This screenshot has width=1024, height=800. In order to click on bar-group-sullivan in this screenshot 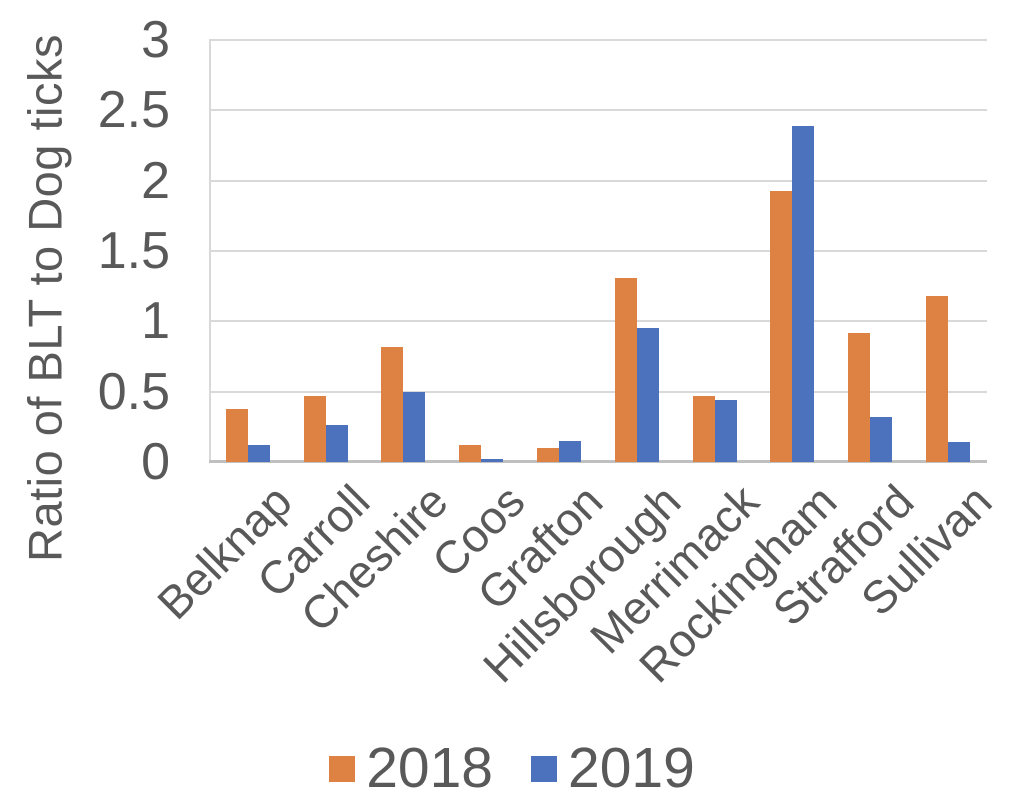, I will do `click(948, 379)`.